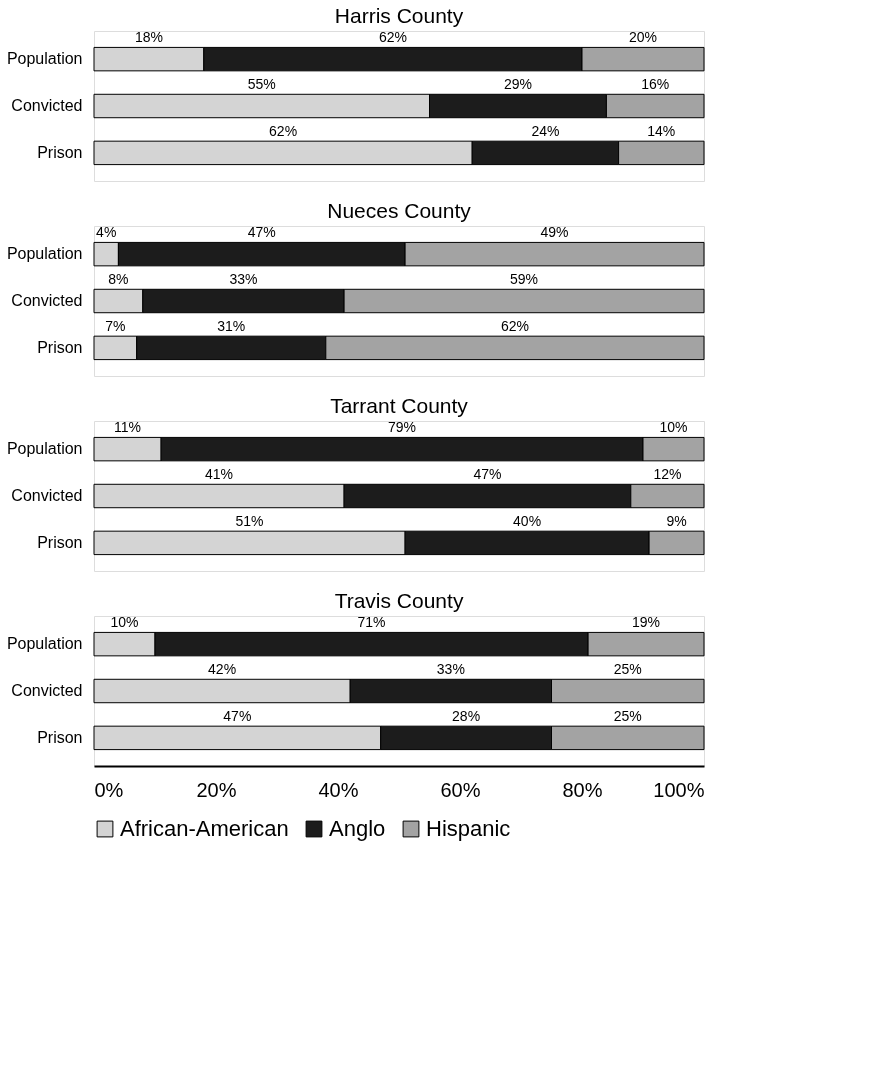 The width and height of the screenshot is (896, 1089). What do you see at coordinates (216, 789) in the screenshot?
I see `x-tick-label: 20%` at bounding box center [216, 789].